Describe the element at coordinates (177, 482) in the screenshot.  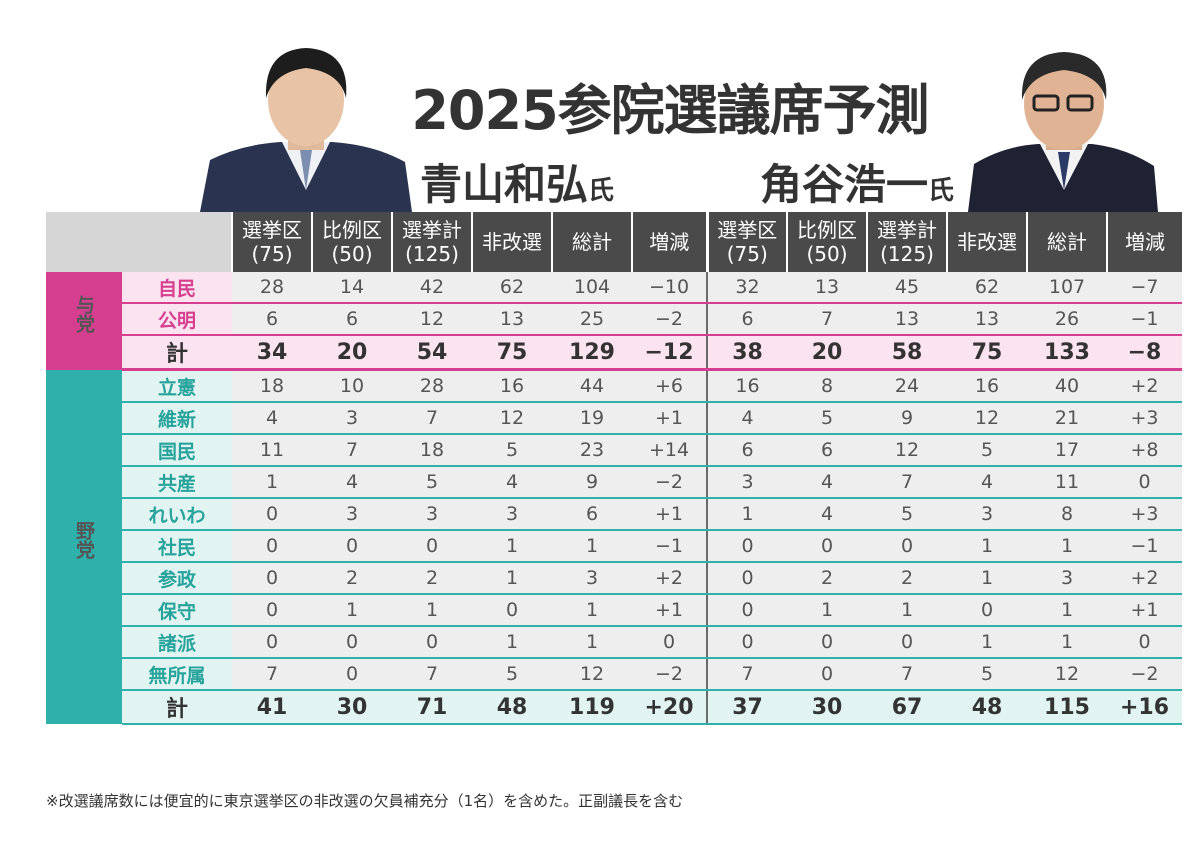
I see `party-name: 共産` at that location.